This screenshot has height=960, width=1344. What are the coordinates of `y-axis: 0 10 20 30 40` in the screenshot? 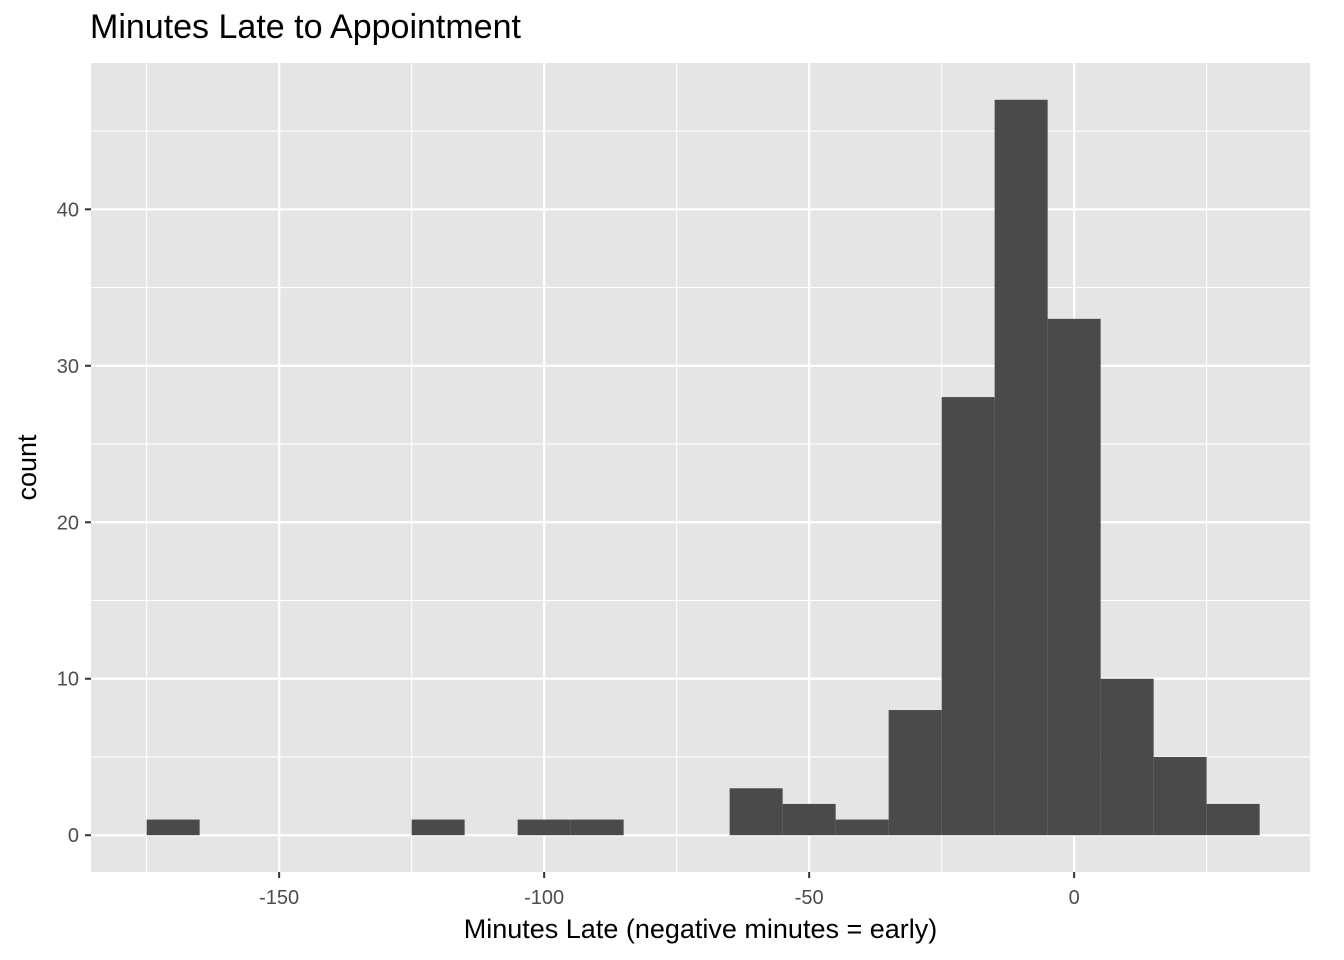 It's located at (74, 523).